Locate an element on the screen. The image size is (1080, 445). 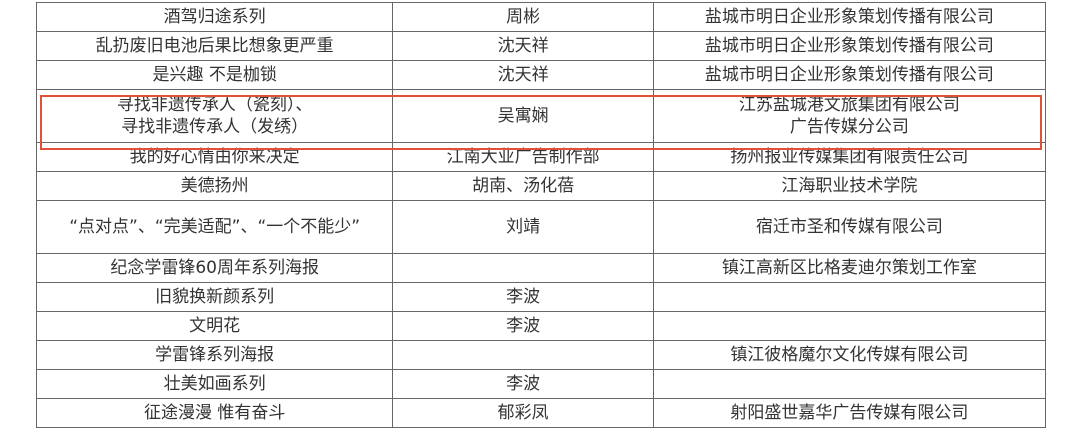
work-title-cell: 纪念学雷锋60周年系列海报 is located at coordinates (214, 268).